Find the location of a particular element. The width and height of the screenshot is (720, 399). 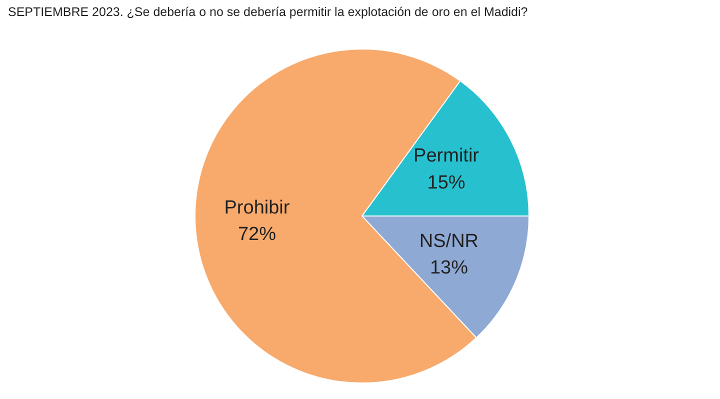

data-label: 13% is located at coordinates (449, 268).